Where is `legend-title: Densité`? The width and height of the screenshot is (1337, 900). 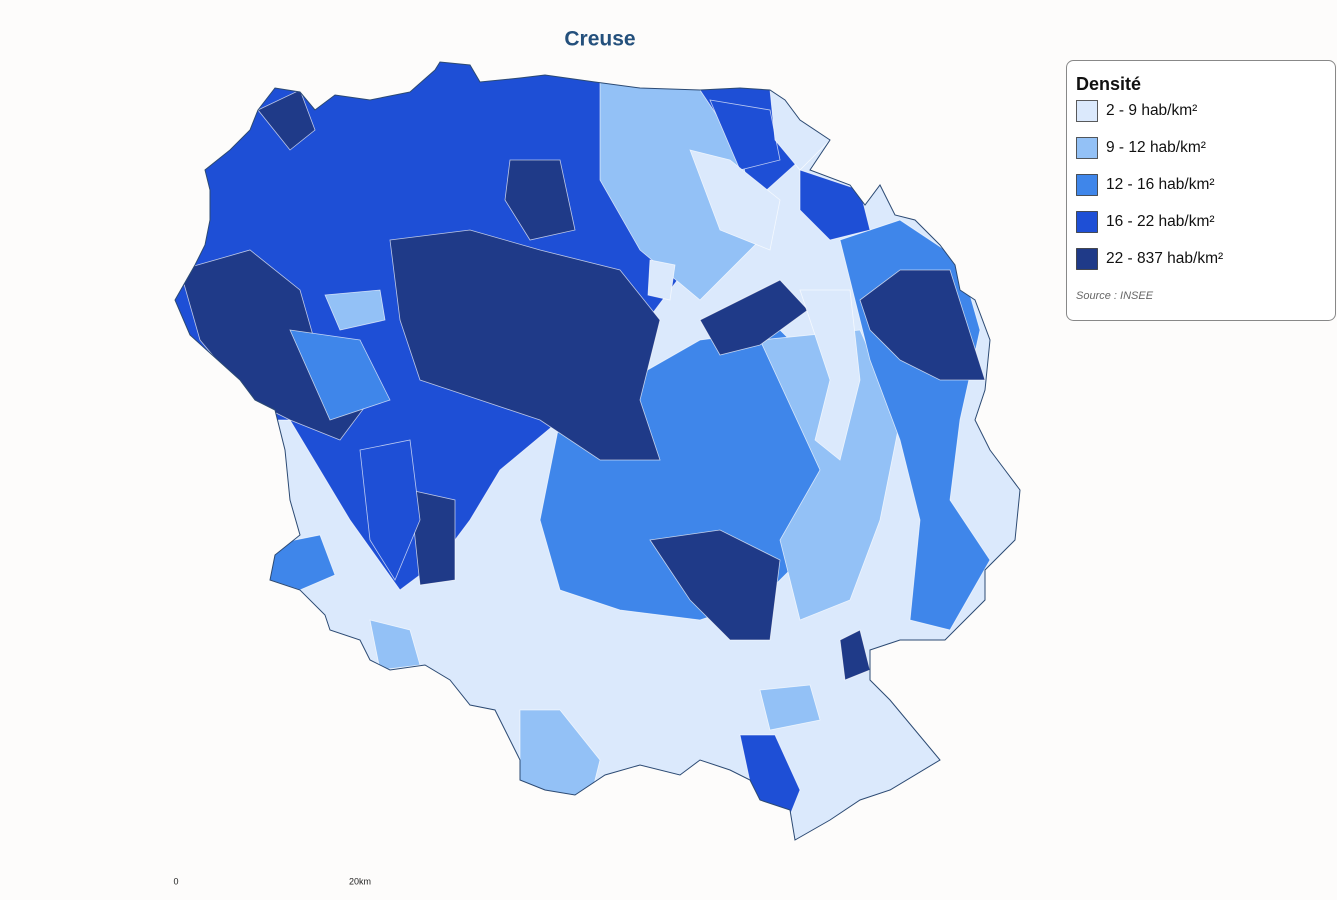
legend-title: Densité is located at coordinates (1108, 84).